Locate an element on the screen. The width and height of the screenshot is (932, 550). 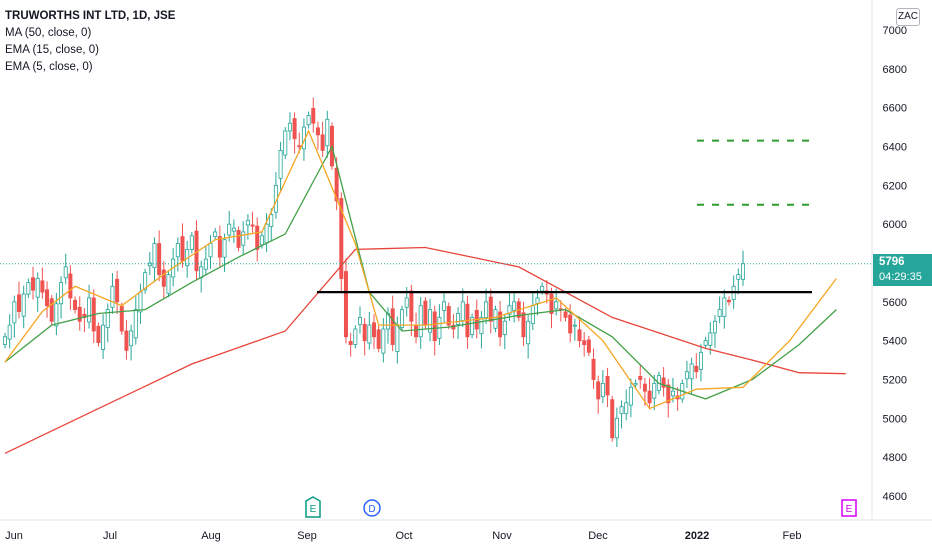
indicator-ema5-label: EMA (5, close, 0) is located at coordinates (49, 67).